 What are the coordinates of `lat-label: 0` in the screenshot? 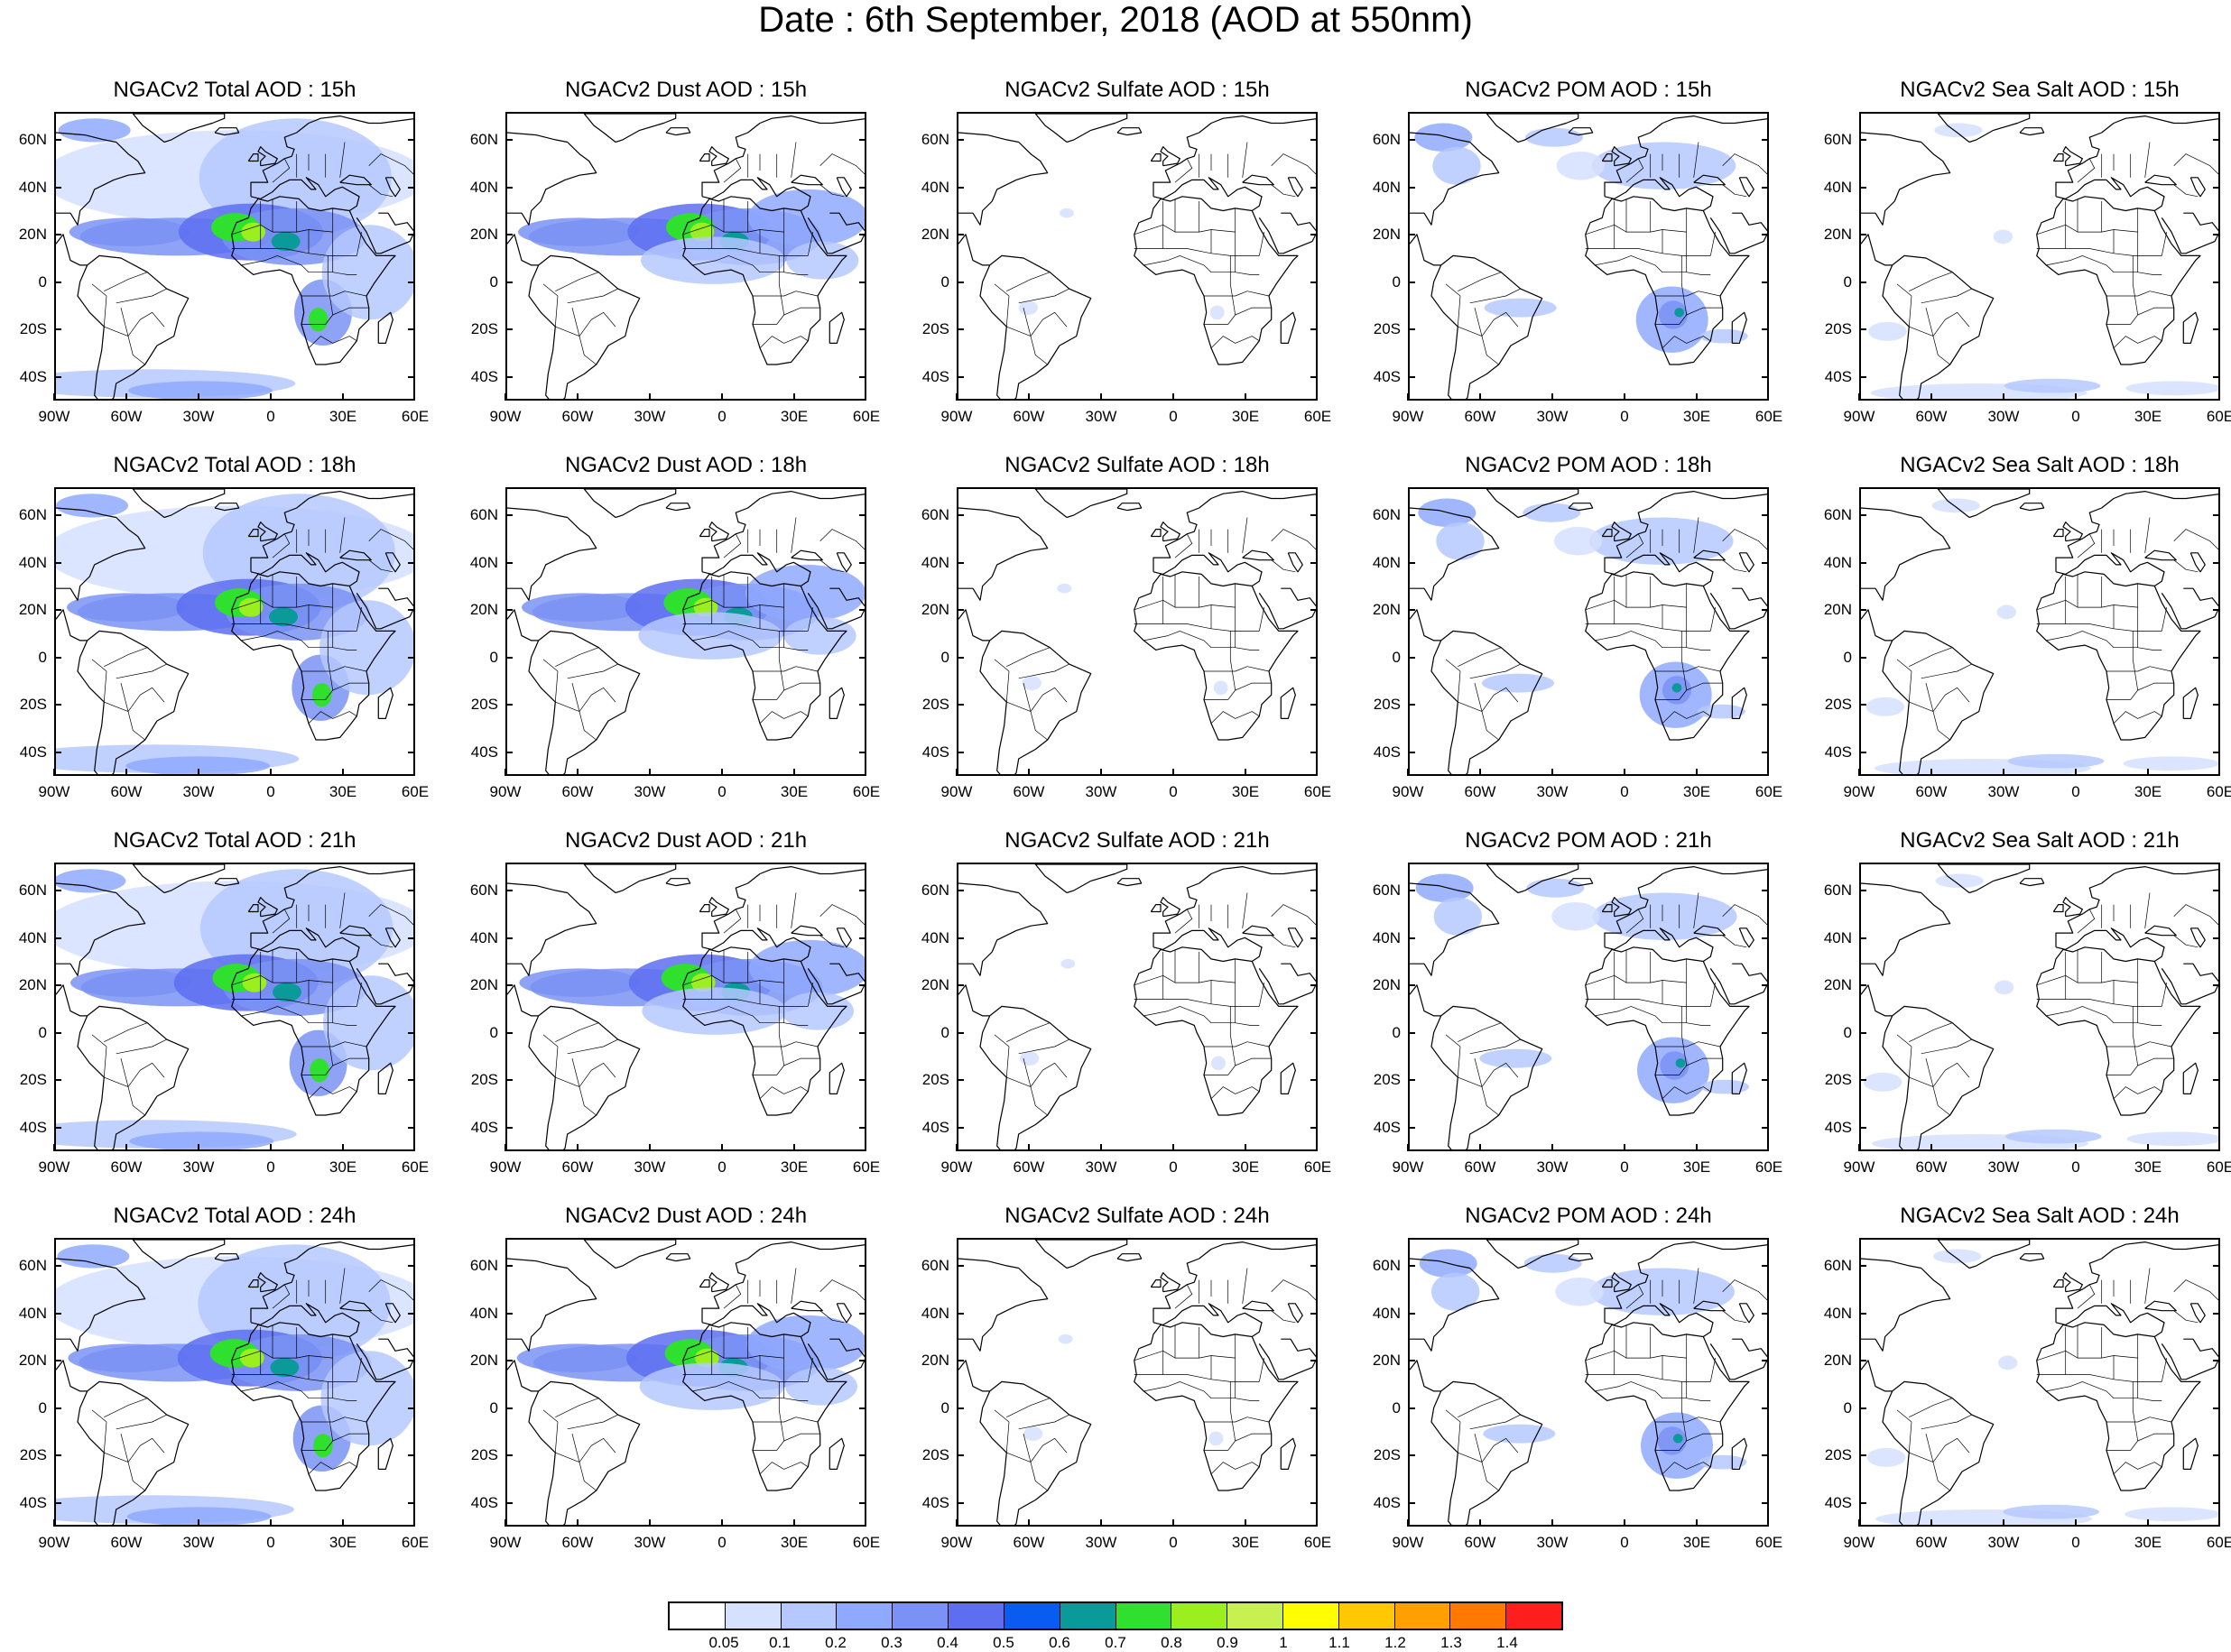 It's located at (944, 1032).